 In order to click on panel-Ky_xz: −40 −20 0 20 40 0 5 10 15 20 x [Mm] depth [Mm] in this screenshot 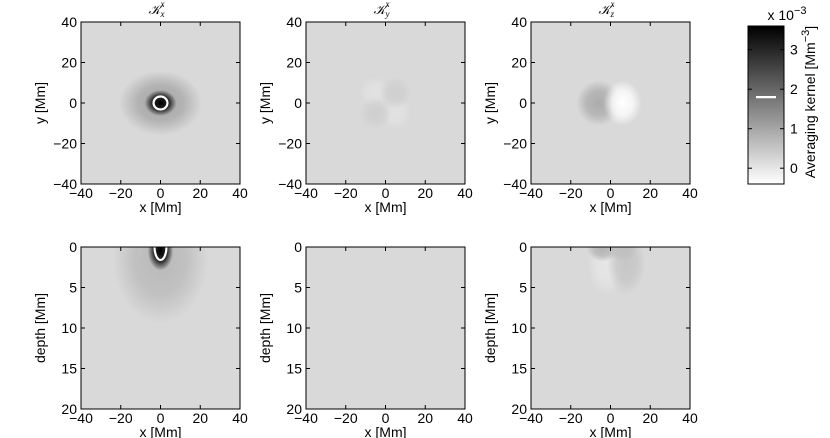, I will do `click(365, 338)`.